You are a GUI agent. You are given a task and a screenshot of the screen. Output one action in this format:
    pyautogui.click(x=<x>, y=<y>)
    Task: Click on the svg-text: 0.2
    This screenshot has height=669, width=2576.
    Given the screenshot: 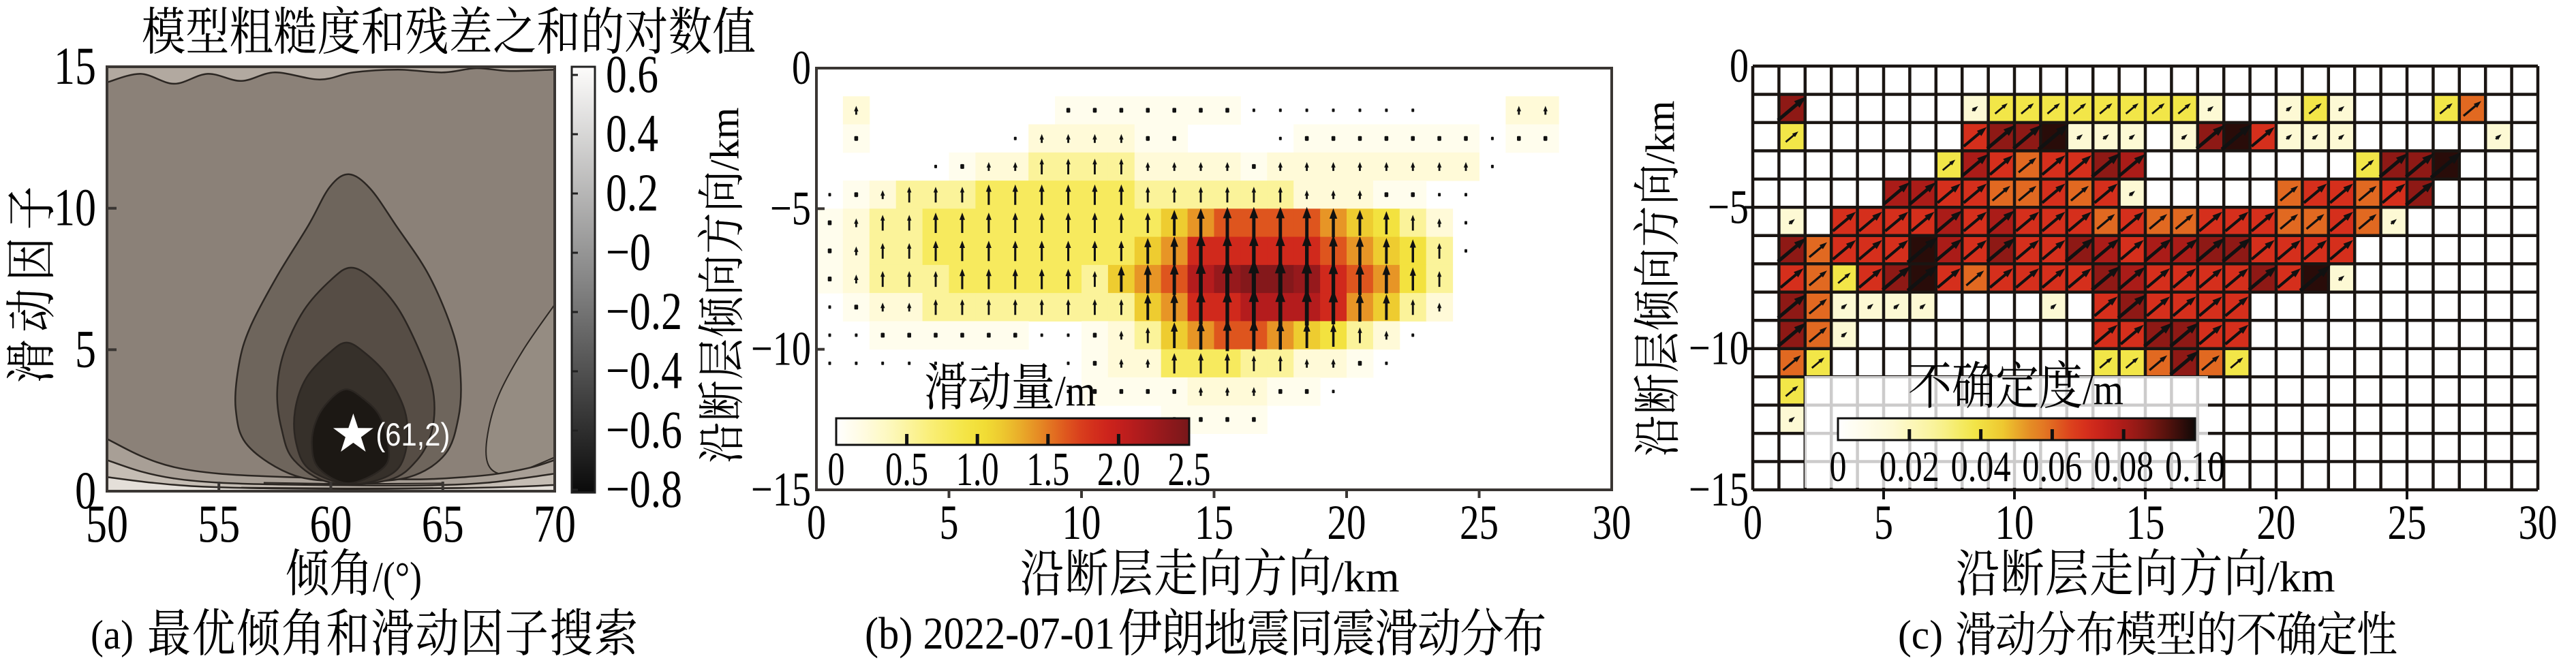 What is the action you would take?
    pyautogui.click(x=632, y=193)
    